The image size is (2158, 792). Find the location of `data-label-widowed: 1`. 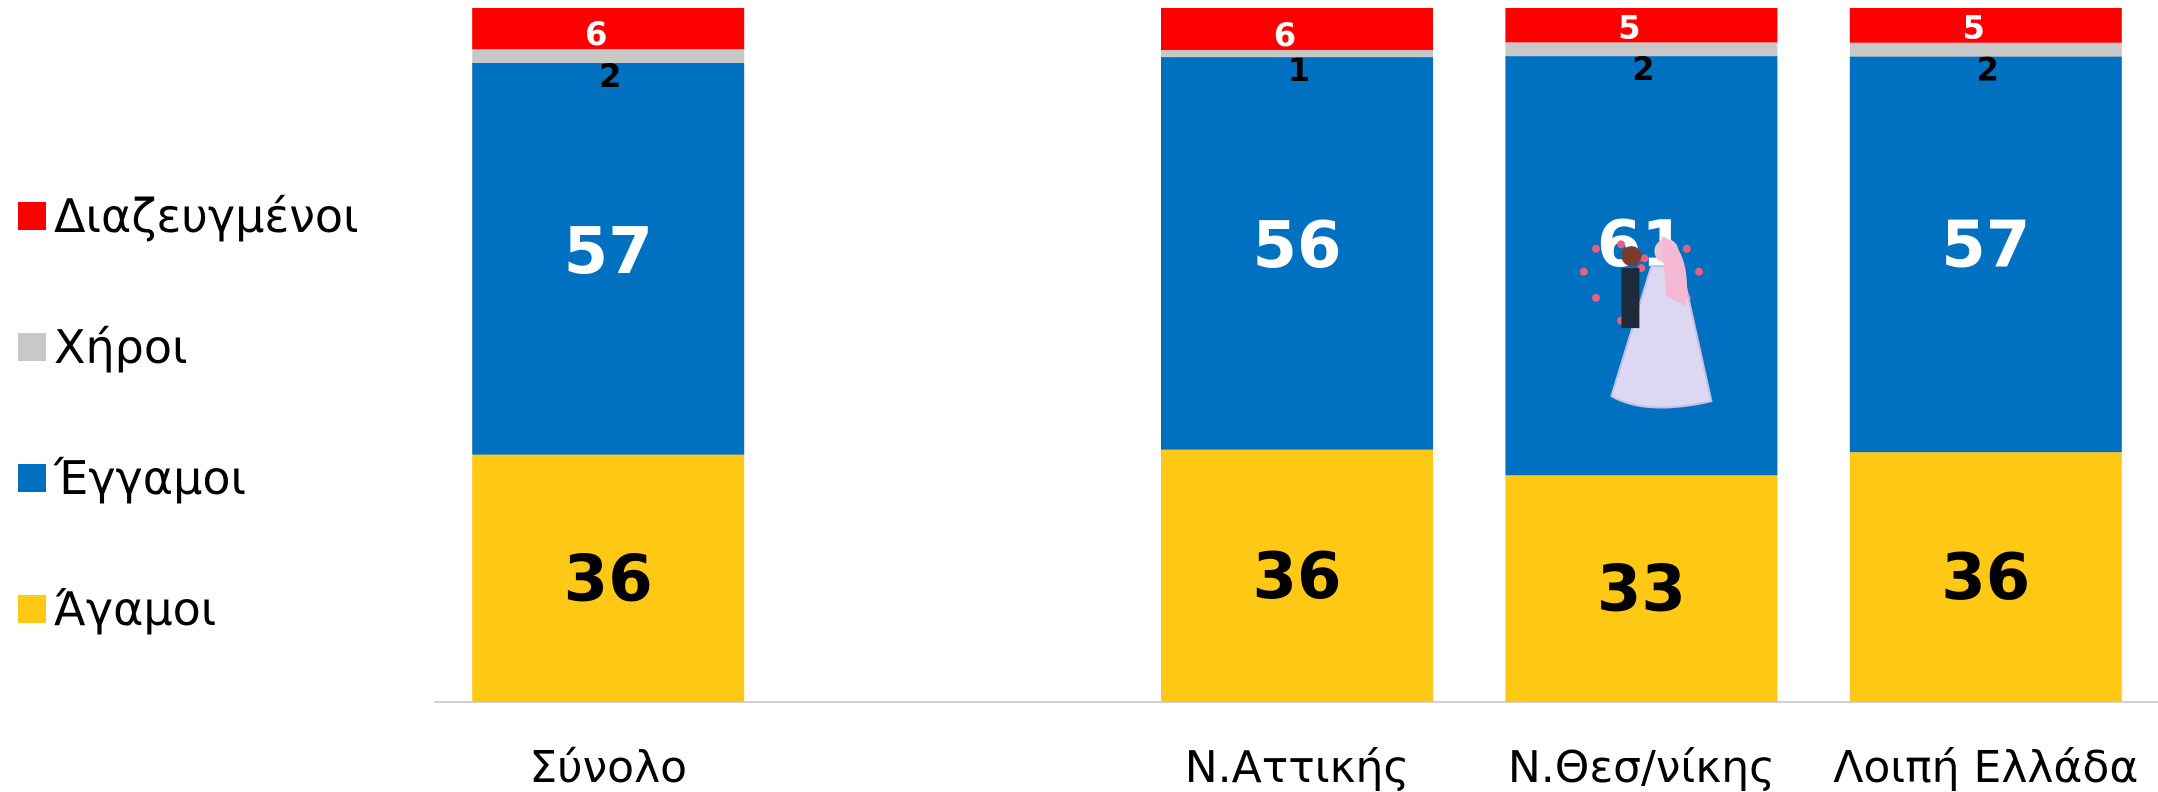

data-label-widowed: 1 is located at coordinates (1299, 70).